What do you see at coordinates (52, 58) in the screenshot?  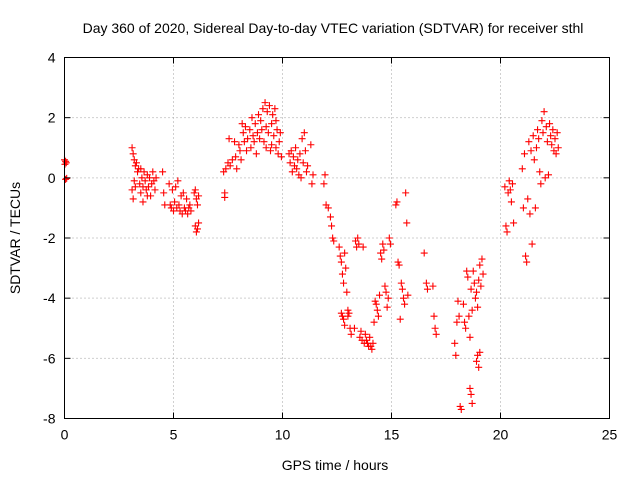 I see `y-tick-label: 4` at bounding box center [52, 58].